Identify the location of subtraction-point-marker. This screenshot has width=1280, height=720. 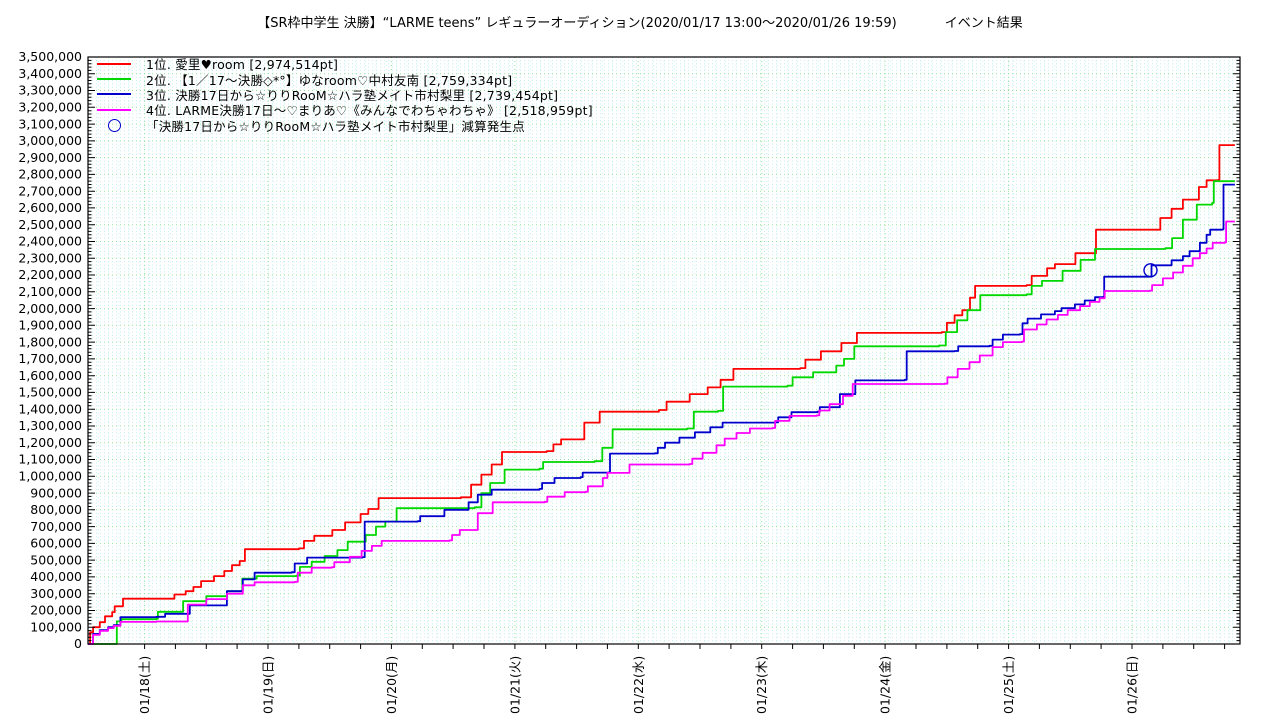
(1150, 270).